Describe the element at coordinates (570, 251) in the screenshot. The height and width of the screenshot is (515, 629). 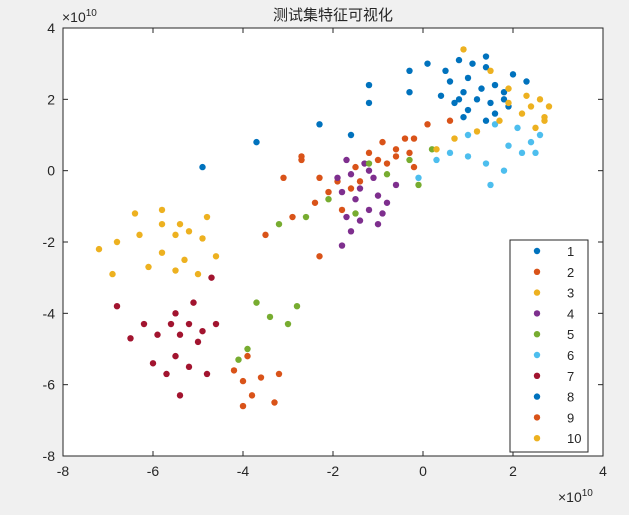
I see `legend-label: 1` at that location.